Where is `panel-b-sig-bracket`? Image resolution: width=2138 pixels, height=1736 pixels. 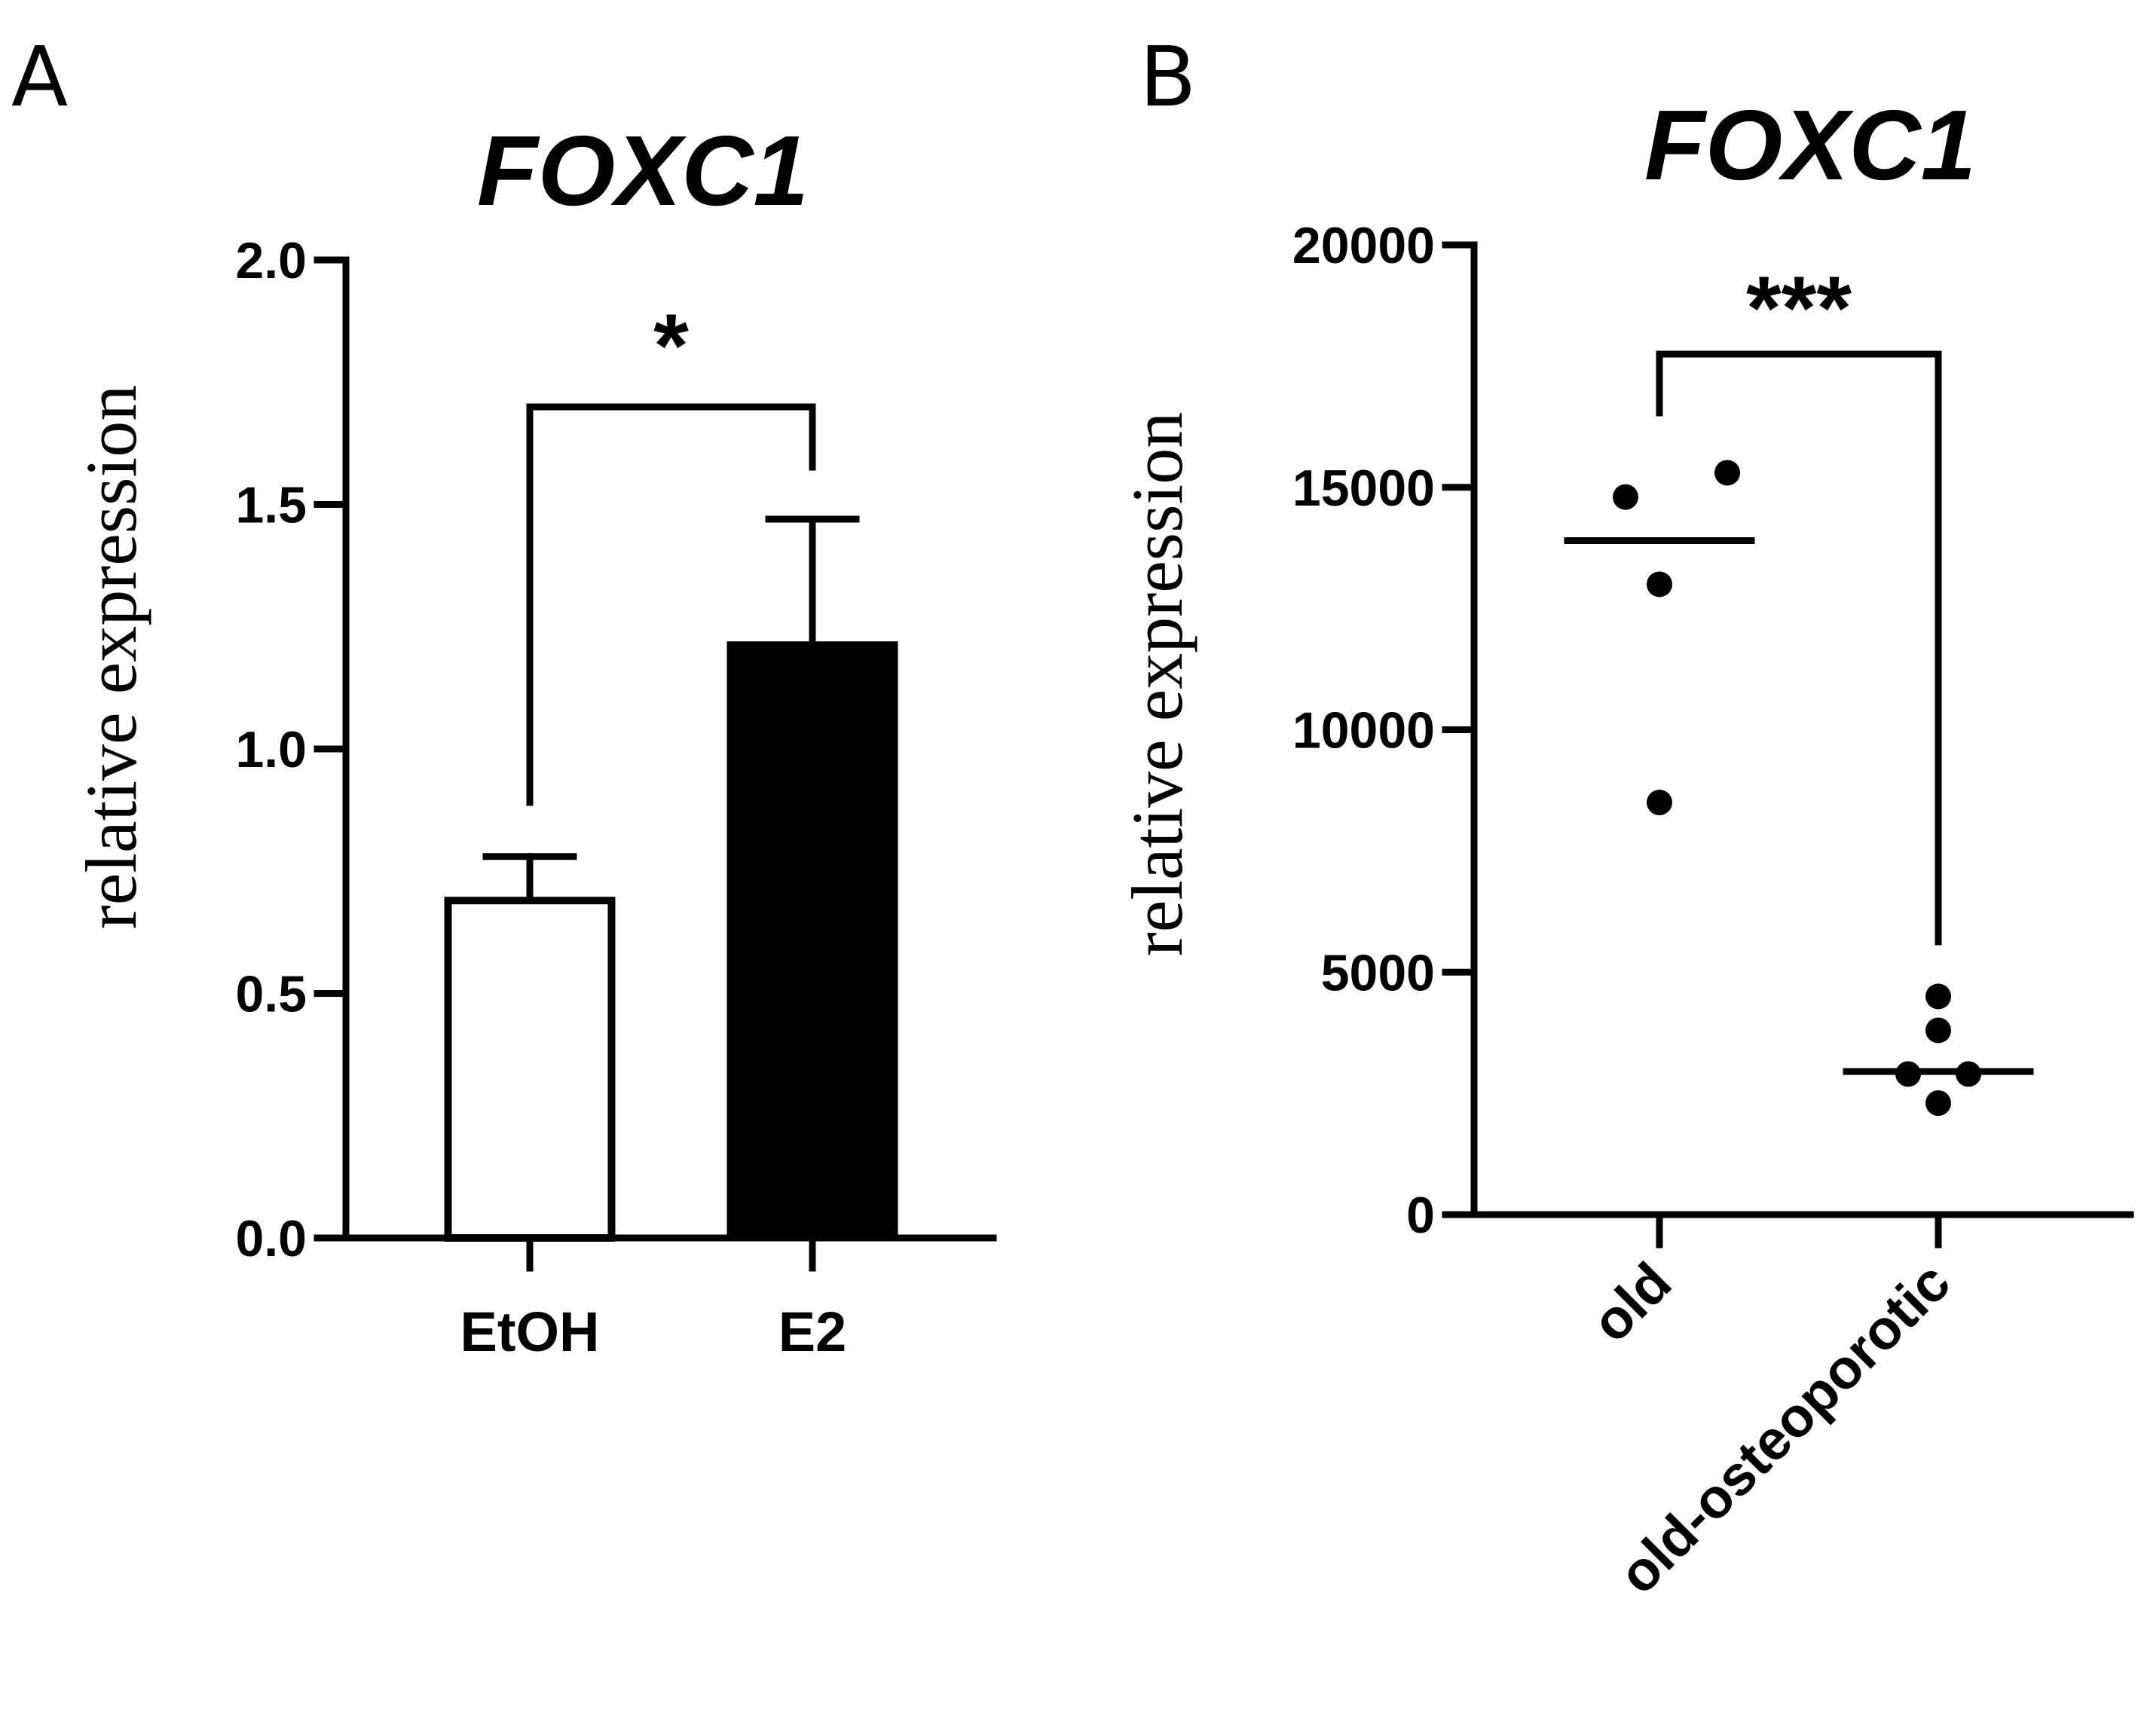 panel-b-sig-bracket is located at coordinates (1799, 648).